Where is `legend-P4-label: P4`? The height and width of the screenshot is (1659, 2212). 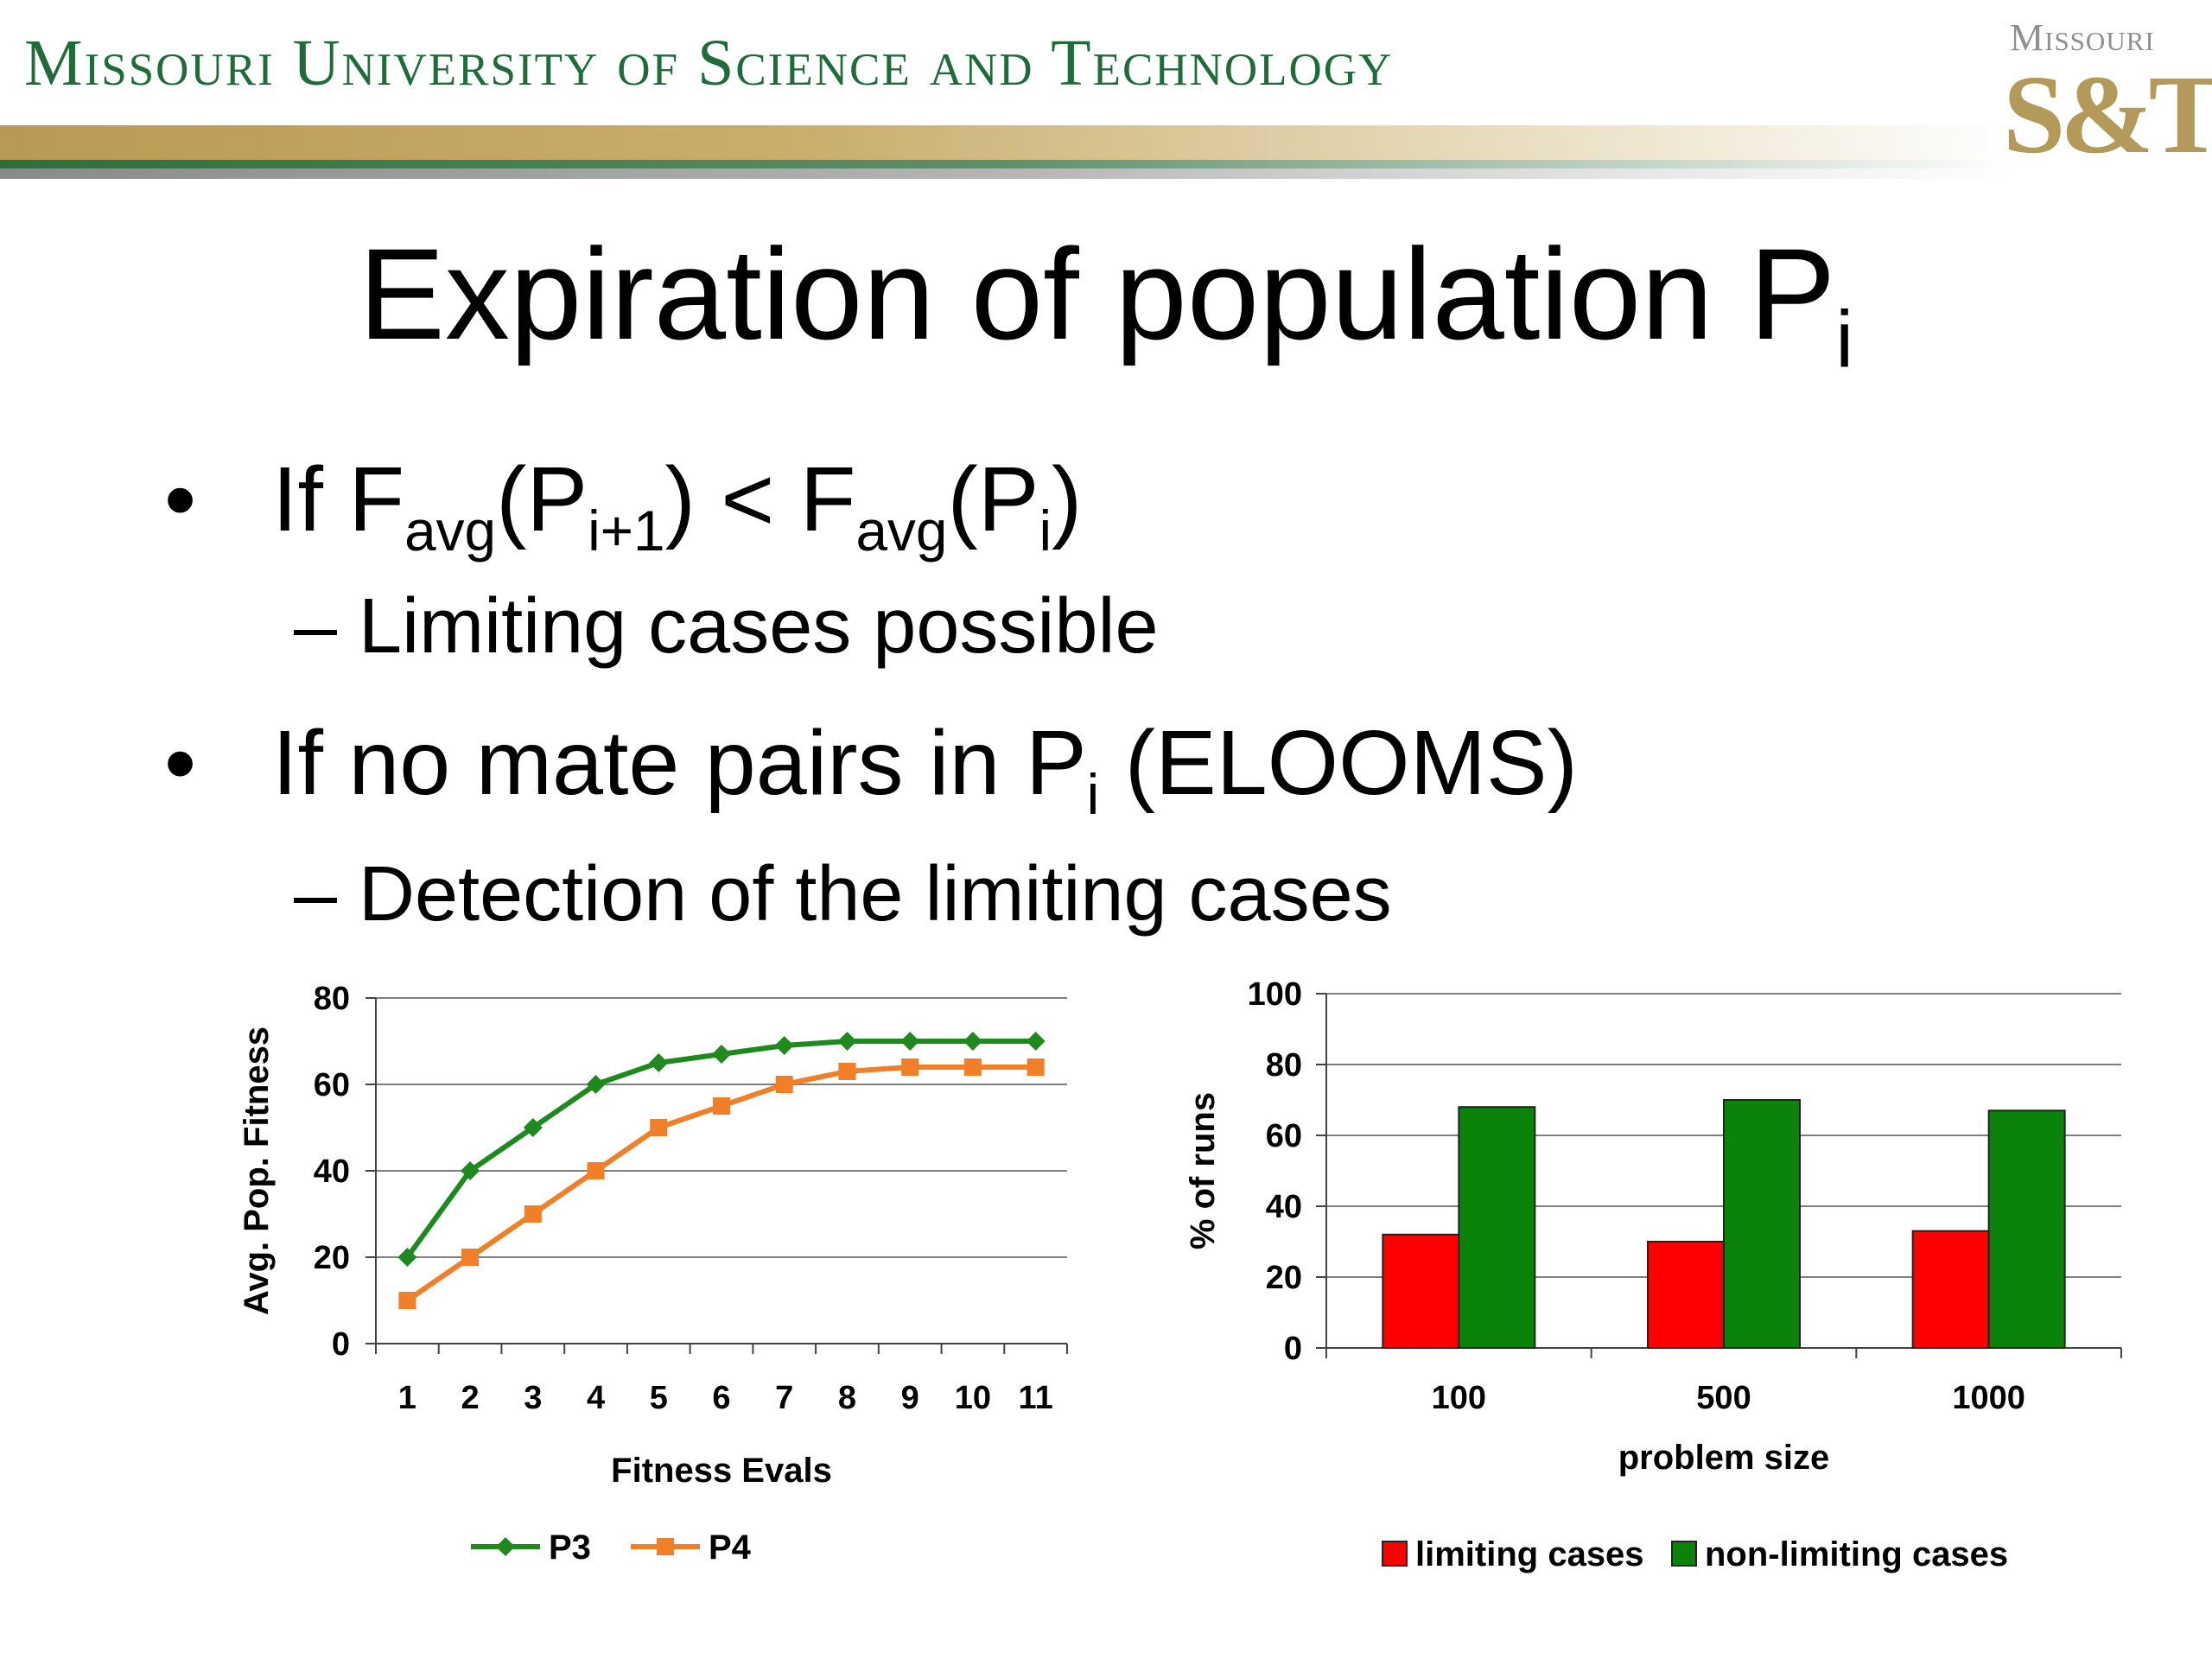 legend-P4-label: P4 is located at coordinates (730, 1548).